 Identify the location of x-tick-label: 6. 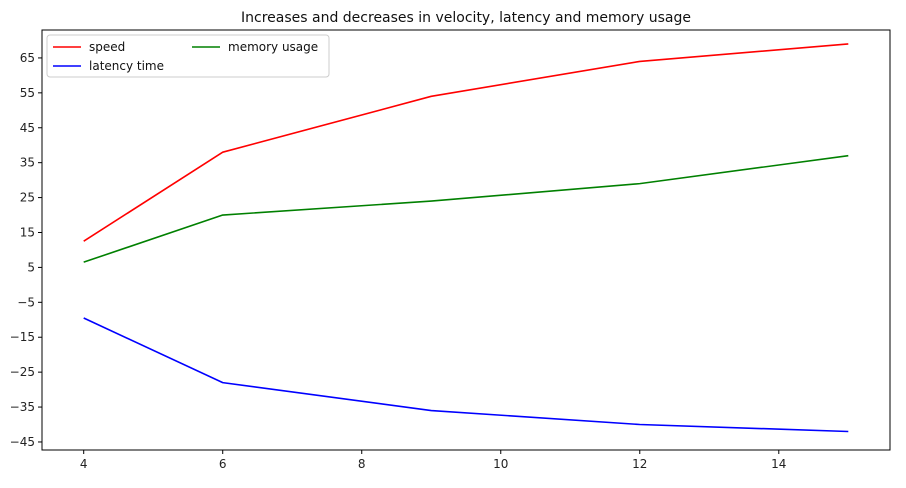
(223, 464).